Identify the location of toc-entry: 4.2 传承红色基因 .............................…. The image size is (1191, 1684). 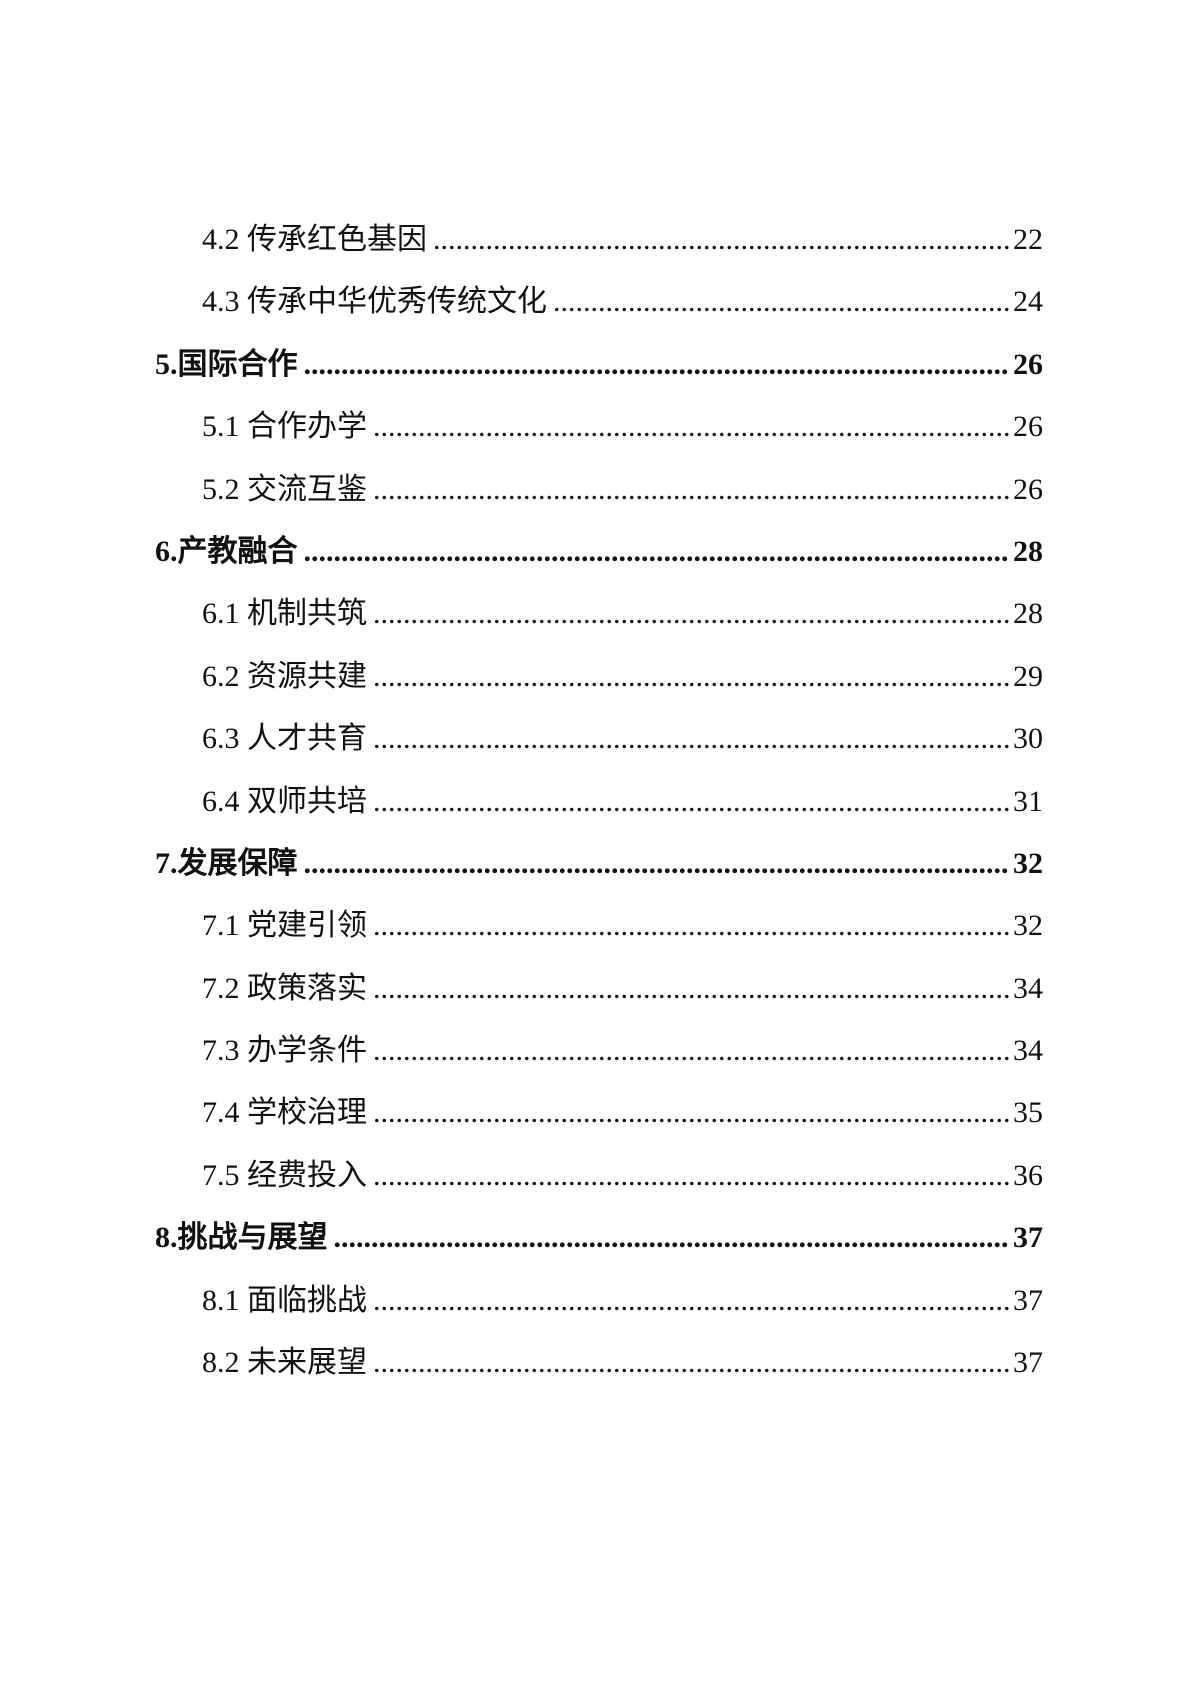
(599, 254).